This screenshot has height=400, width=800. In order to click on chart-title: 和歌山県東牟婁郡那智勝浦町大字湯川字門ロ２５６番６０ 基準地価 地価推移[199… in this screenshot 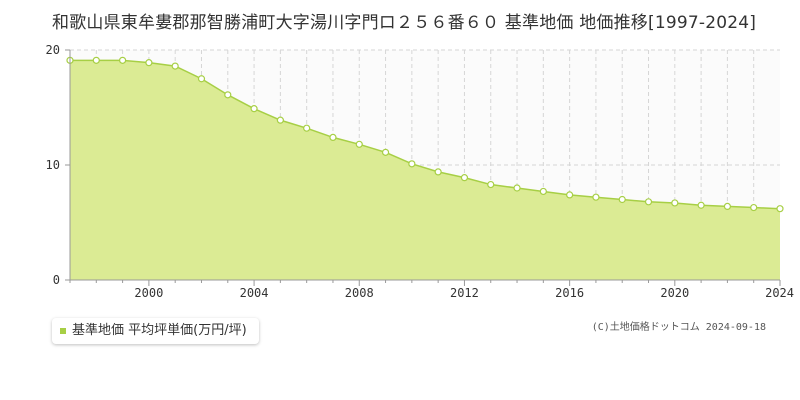, I will do `click(404, 23)`.